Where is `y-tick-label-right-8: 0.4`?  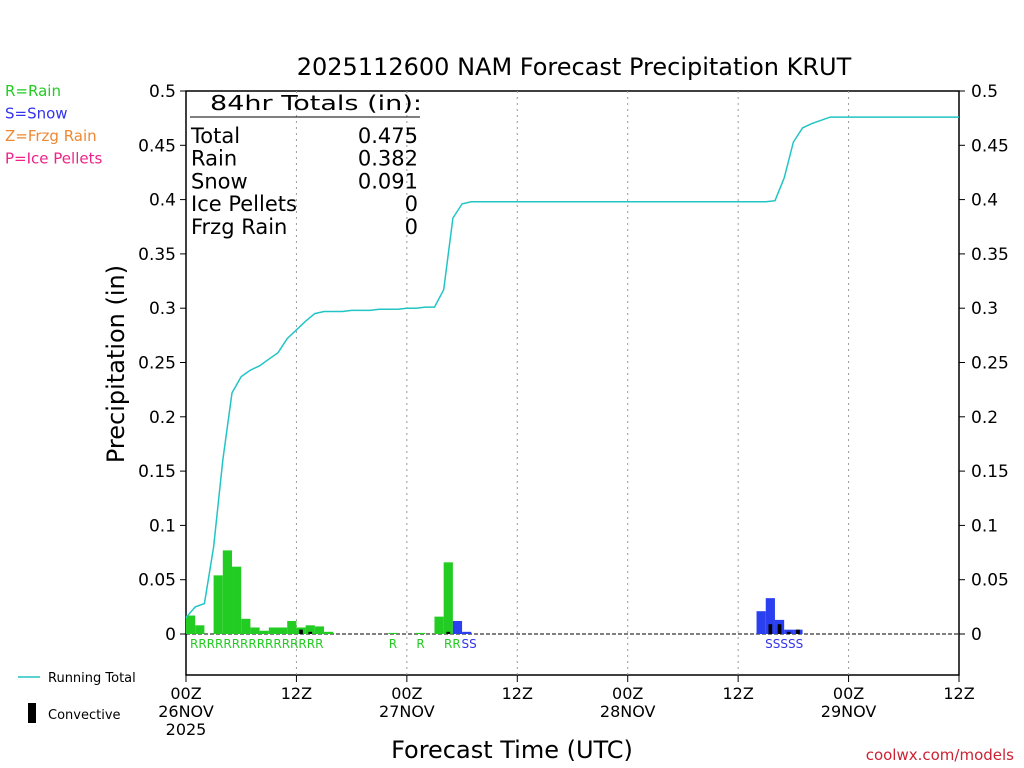
y-tick-label-right-8: 0.4 is located at coordinates (984, 201).